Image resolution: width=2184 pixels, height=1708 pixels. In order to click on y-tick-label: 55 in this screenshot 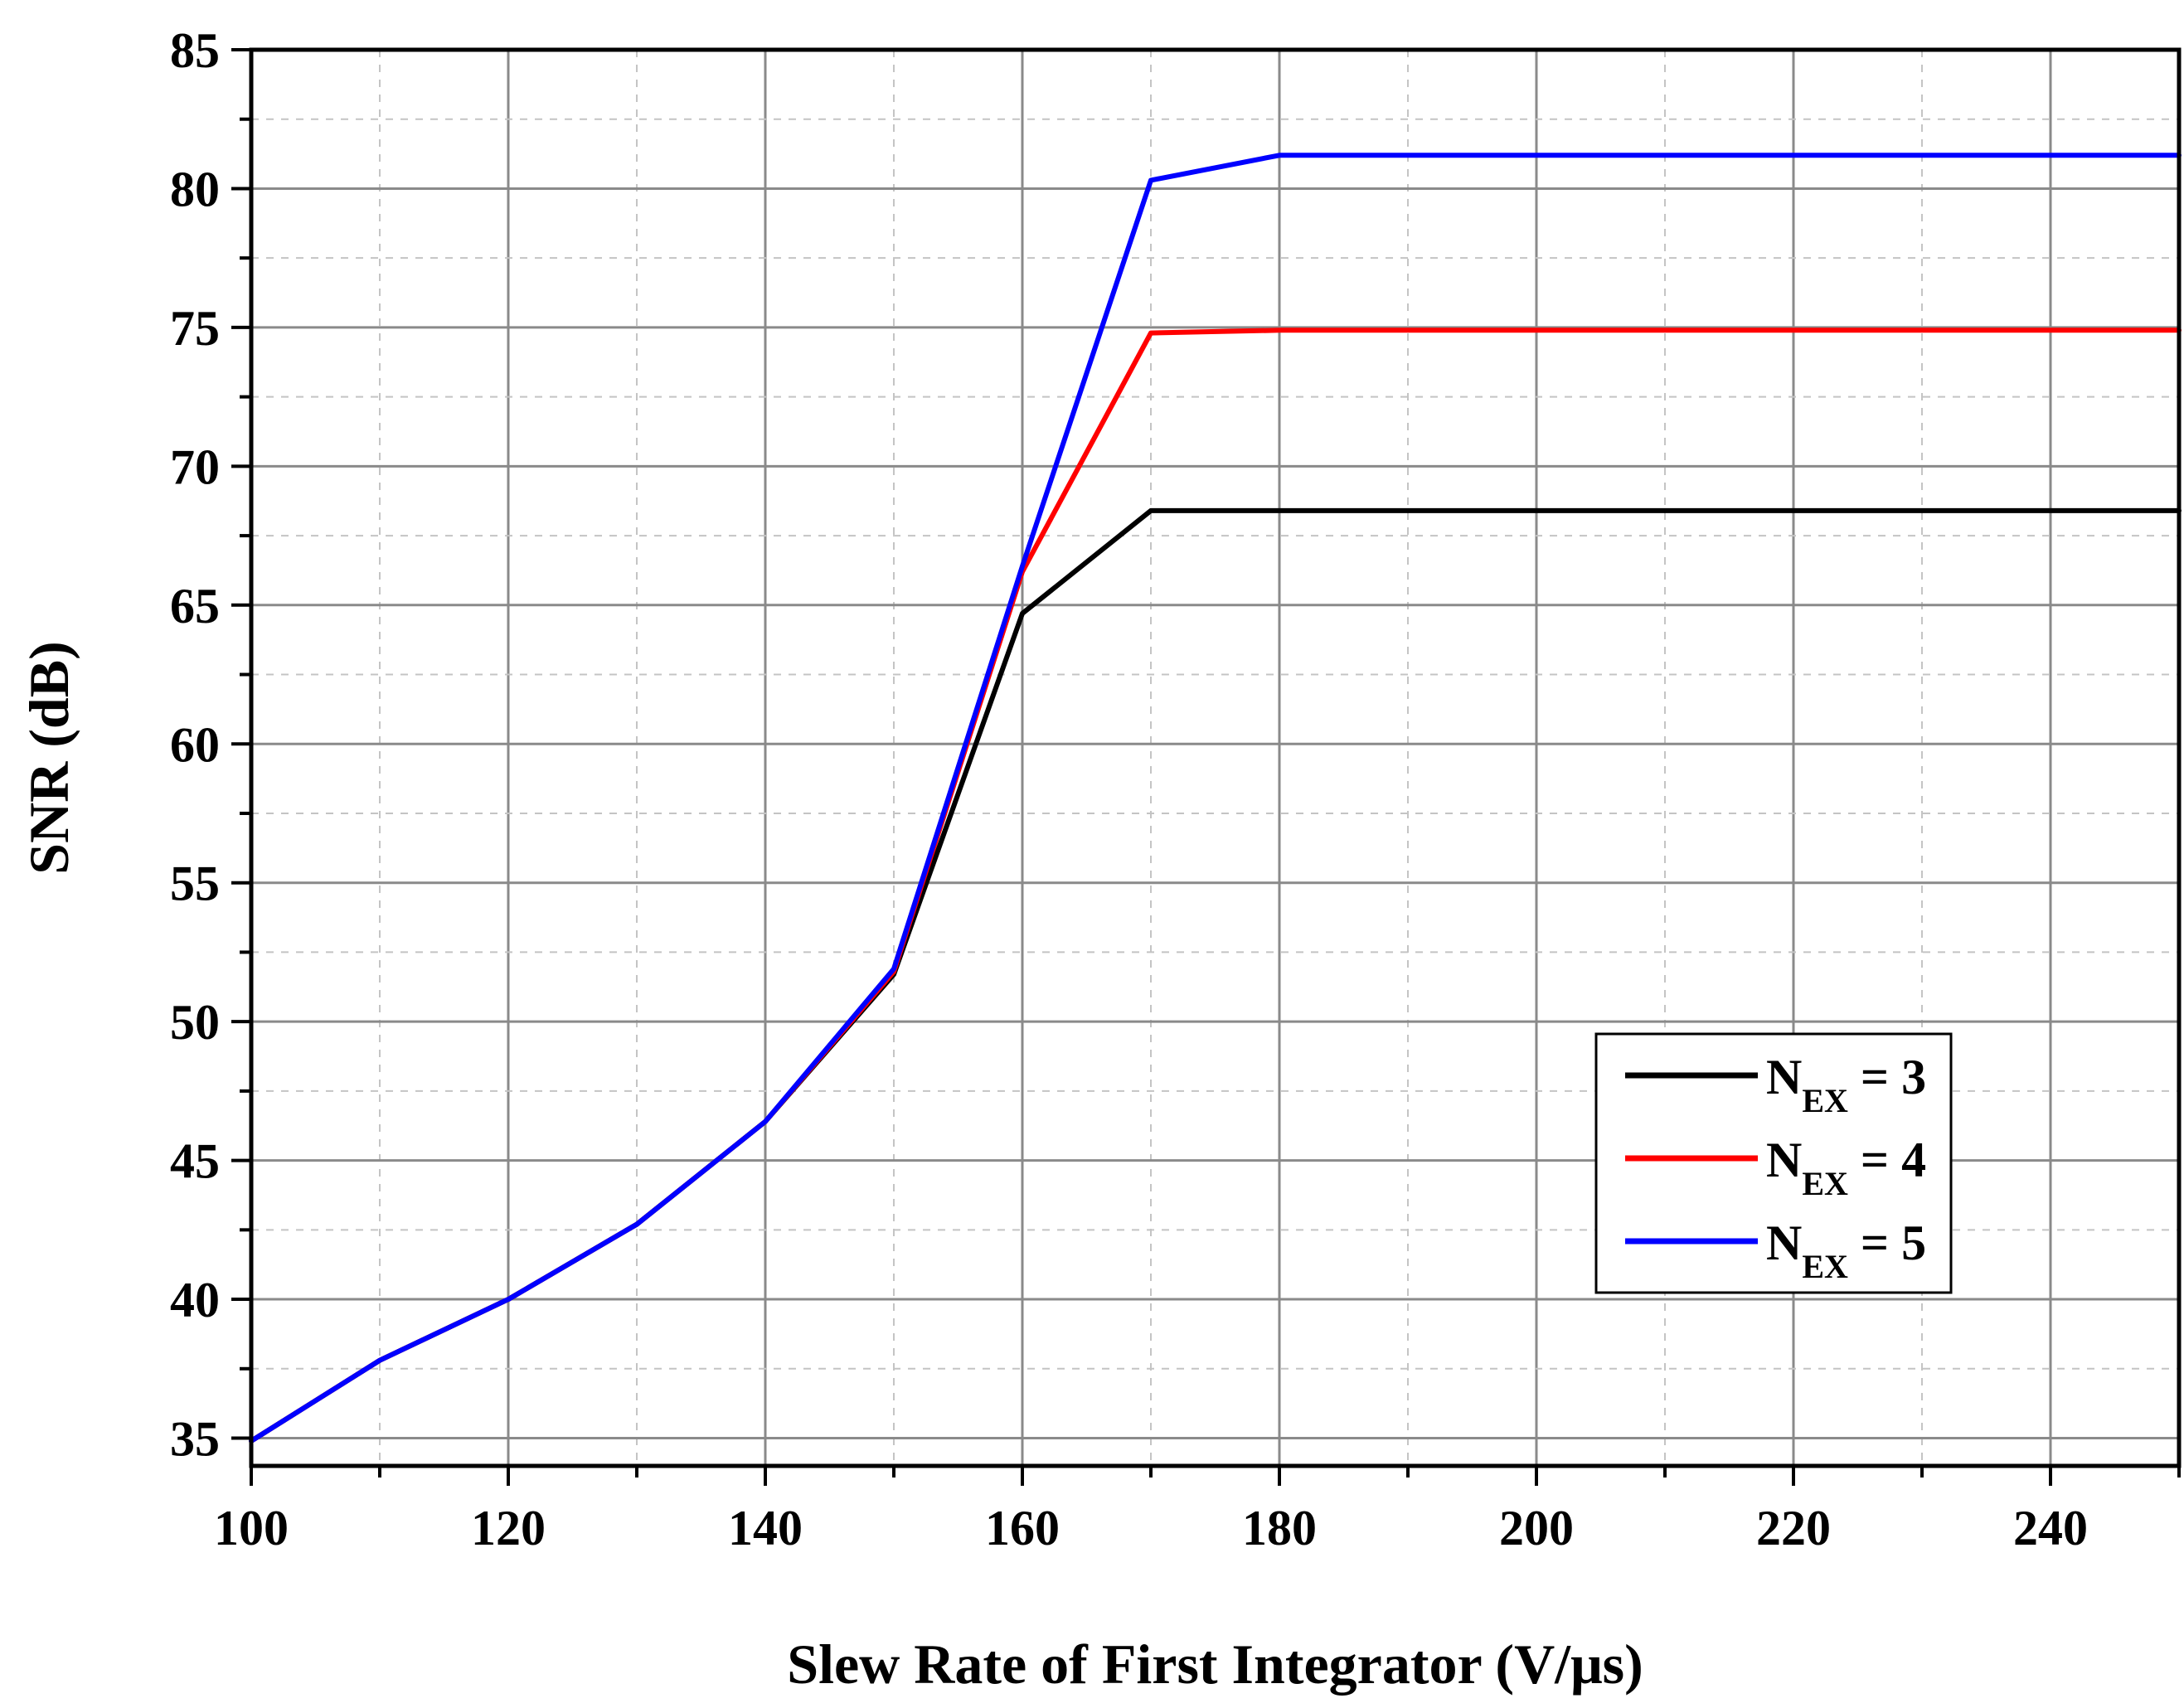, I will do `click(195, 883)`.